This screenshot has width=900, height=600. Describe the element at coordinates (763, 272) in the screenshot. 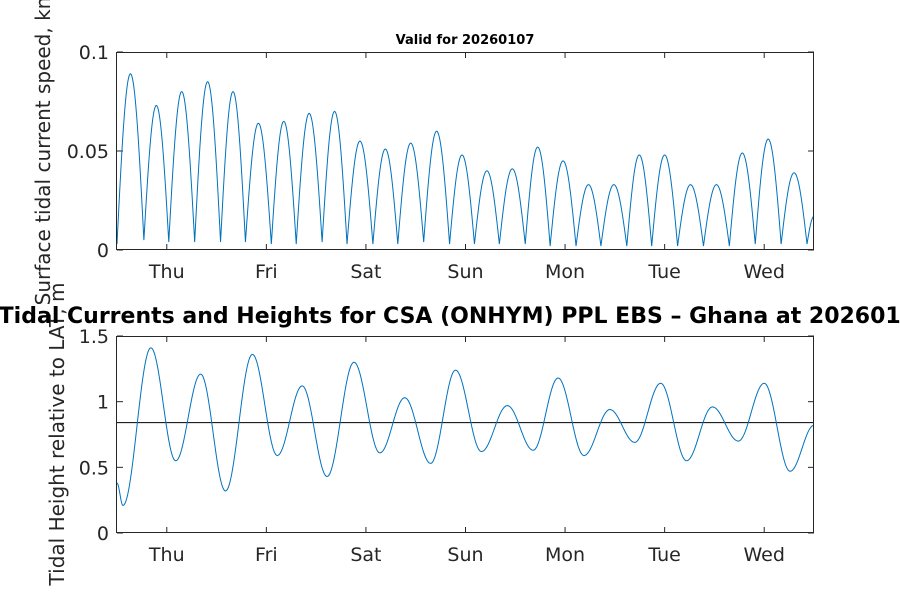

I see `speed-x-tick-label: Wed` at that location.